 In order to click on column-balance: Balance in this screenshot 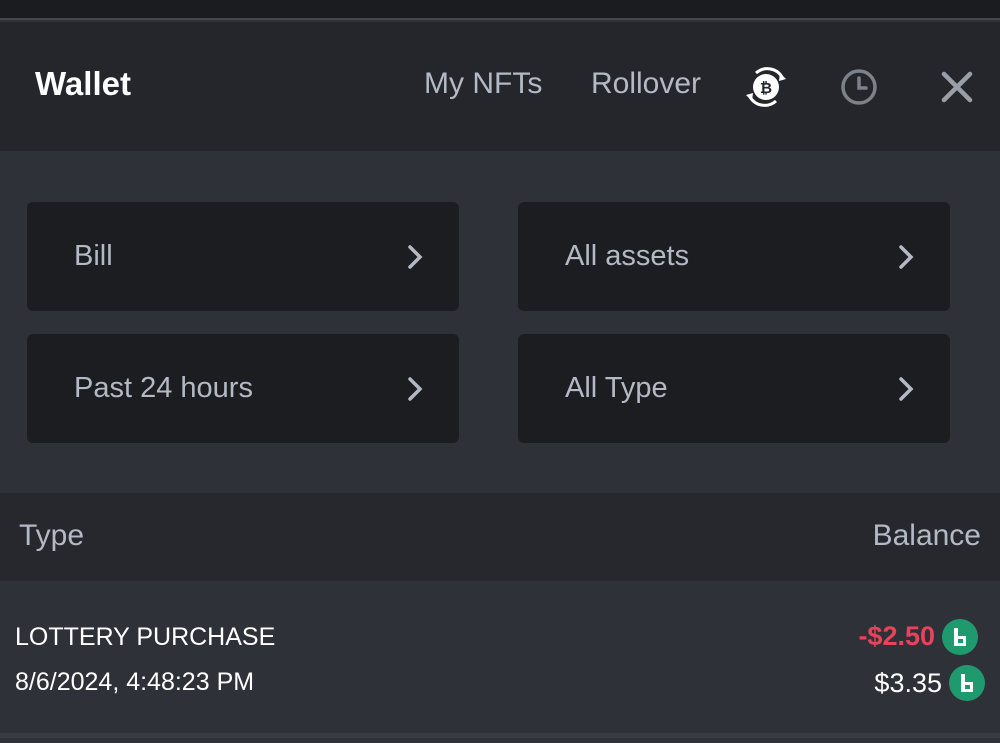, I will do `click(926, 535)`.